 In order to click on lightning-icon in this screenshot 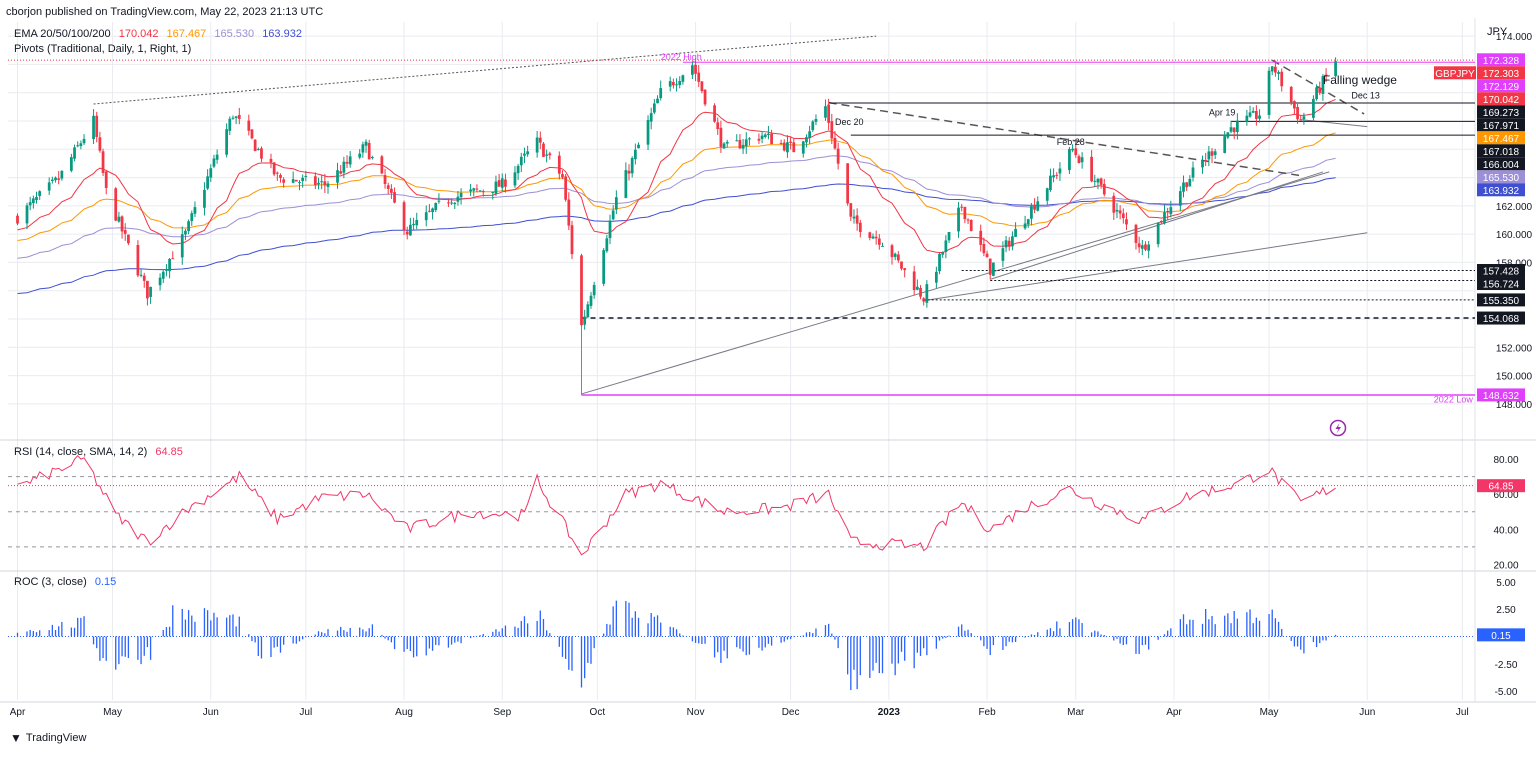, I will do `click(1338, 428)`.